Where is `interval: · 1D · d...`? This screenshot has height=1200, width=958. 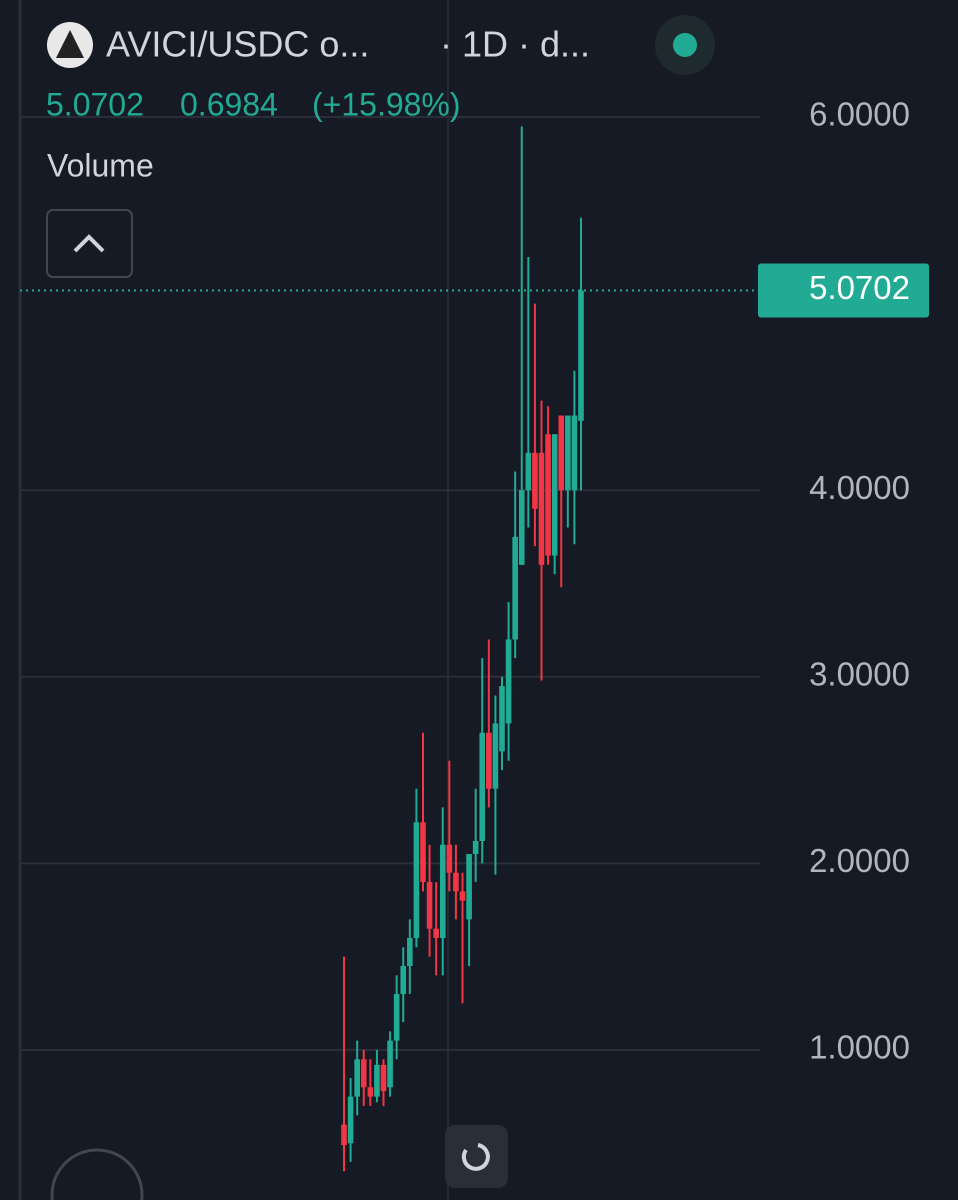 interval: · 1D · d... is located at coordinates (515, 44).